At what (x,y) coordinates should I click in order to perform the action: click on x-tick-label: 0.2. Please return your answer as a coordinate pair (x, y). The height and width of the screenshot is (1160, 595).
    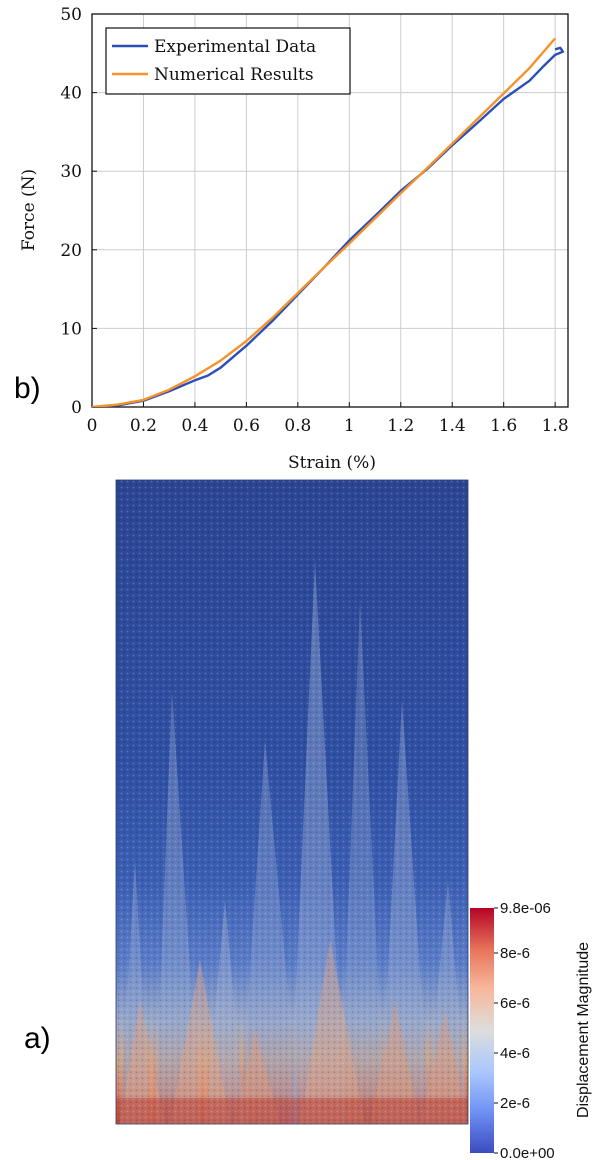
    Looking at the image, I should click on (143, 426).